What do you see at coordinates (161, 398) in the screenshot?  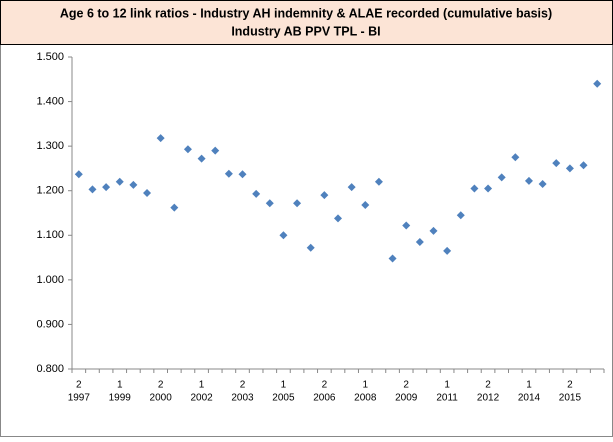 I see `x-tick-label: 2000` at bounding box center [161, 398].